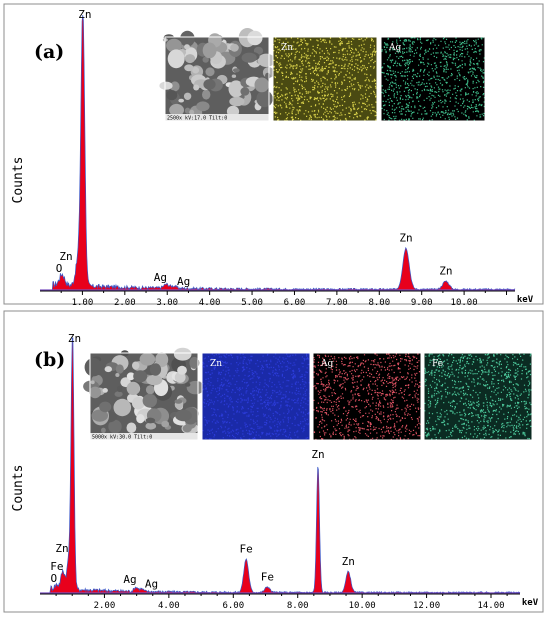 The width and height of the screenshot is (550, 621). Describe the element at coordinates (362, 606) in the screenshot. I see `x-tick-label: 10.00` at that location.